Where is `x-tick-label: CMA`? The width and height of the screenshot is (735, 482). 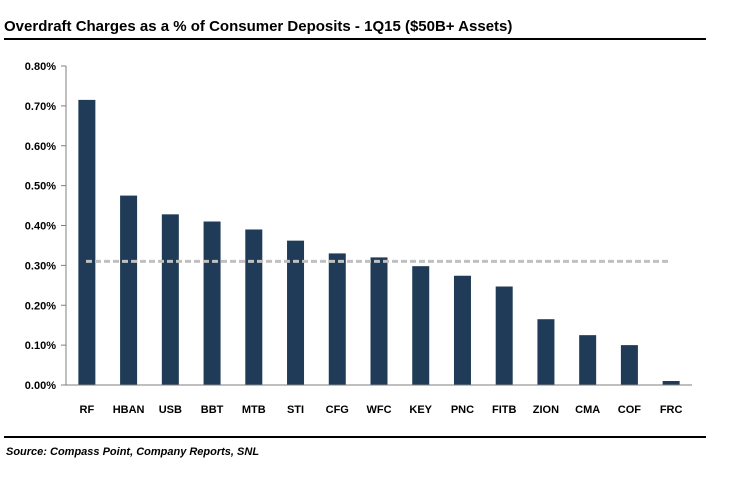
x-tick-label: CMA is located at coordinates (587, 410).